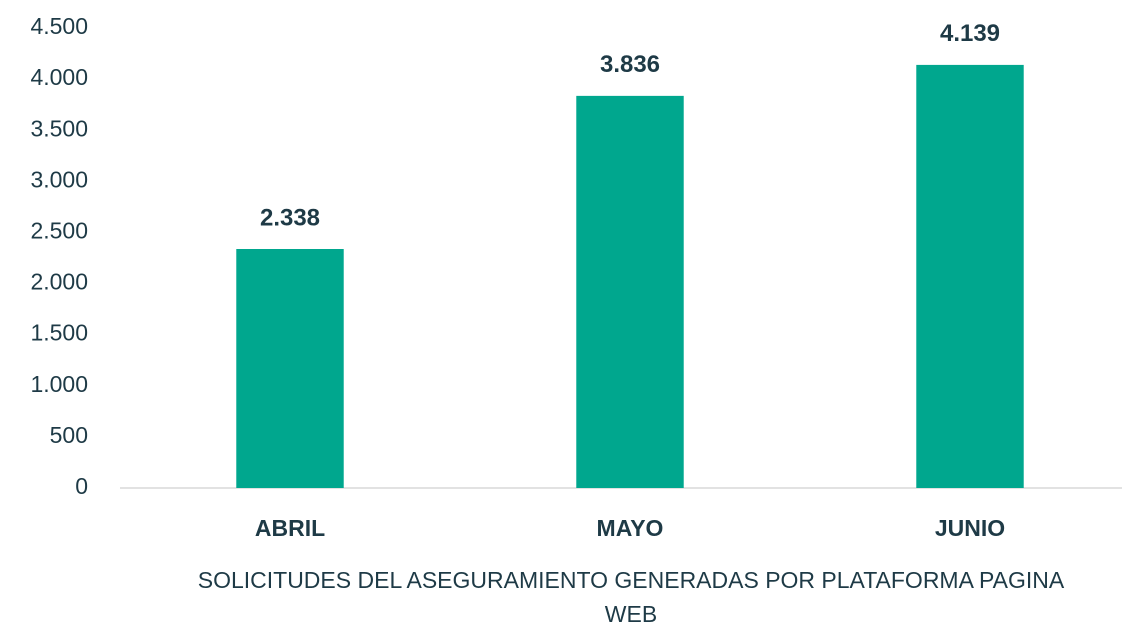 This screenshot has height=625, width=1122. Describe the element at coordinates (69, 435) in the screenshot. I see `y-tick-label: 500` at that location.